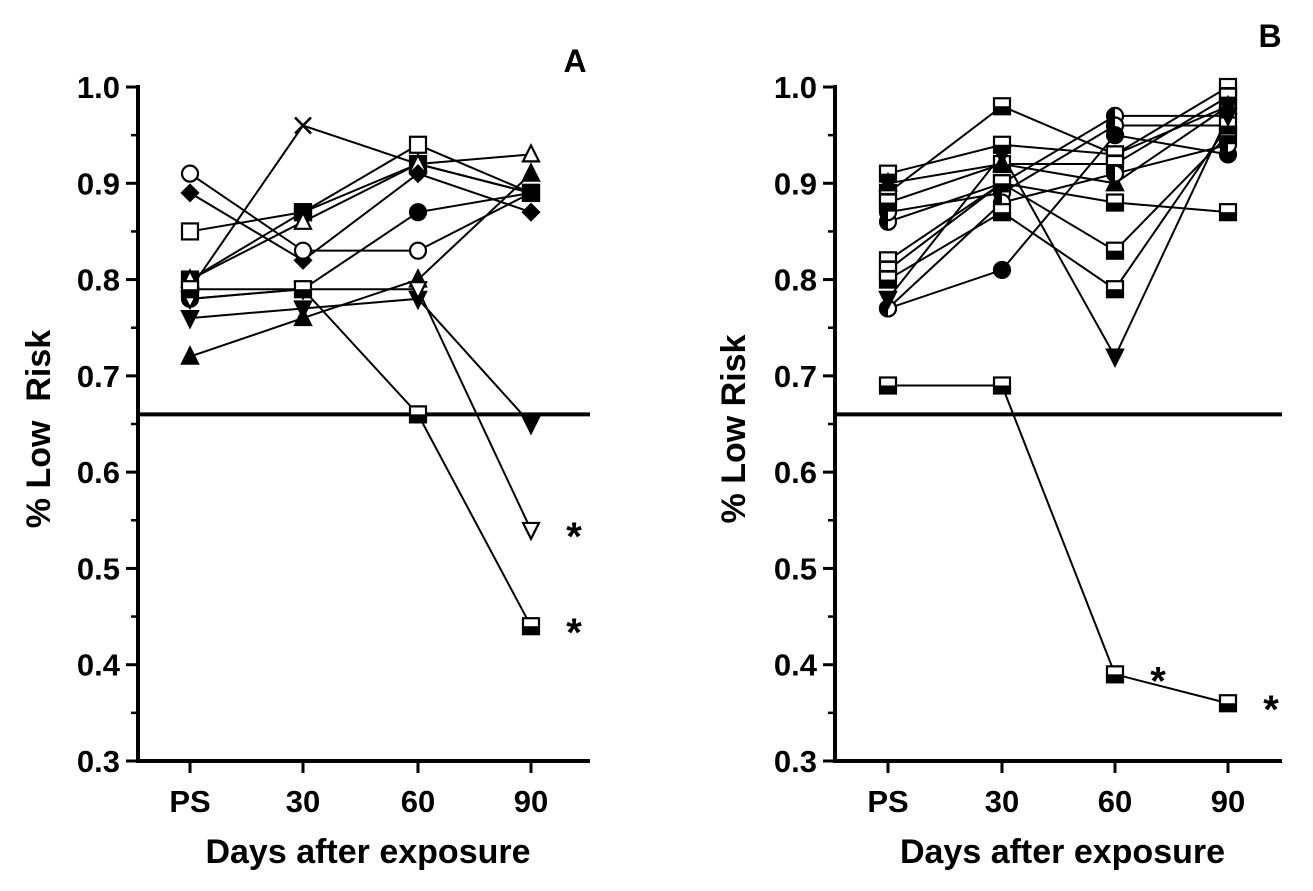 This screenshot has width=1313, height=891. I want to click on series-6-line, so click(360, 212).